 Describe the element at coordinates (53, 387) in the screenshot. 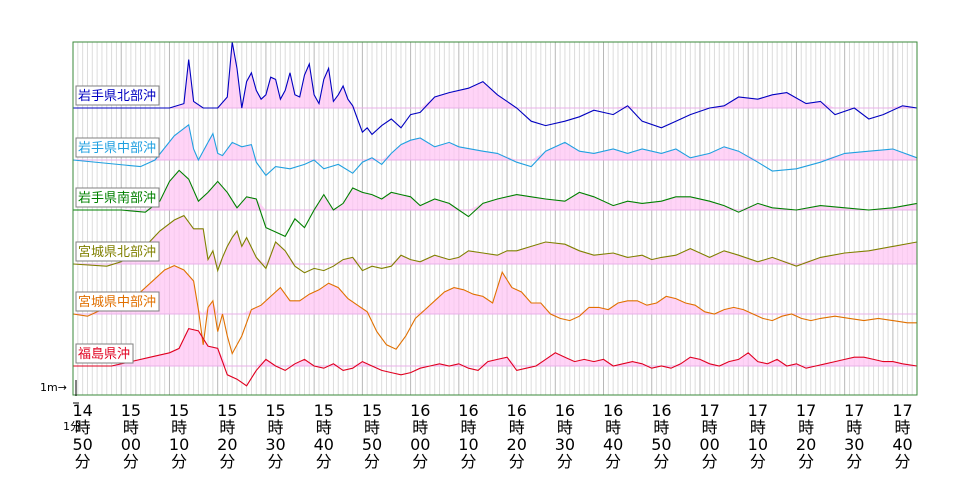

I see `scale-label: 1m→` at that location.